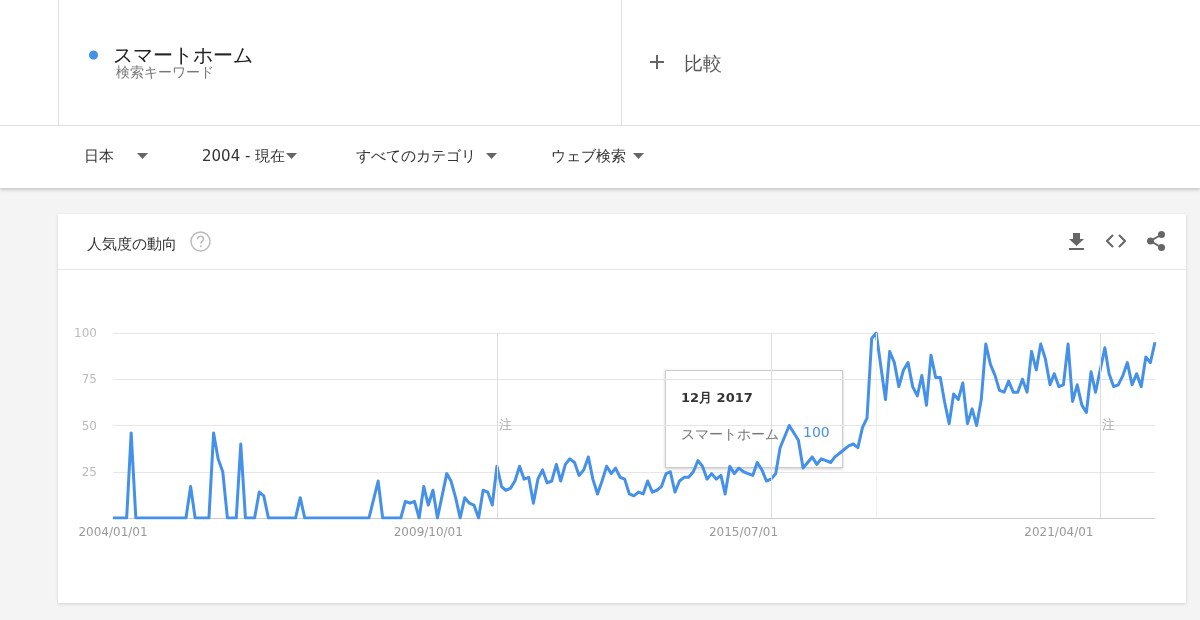  Describe the element at coordinates (428, 532) in the screenshot. I see `x-tick-label: 2009/10/01` at that location.